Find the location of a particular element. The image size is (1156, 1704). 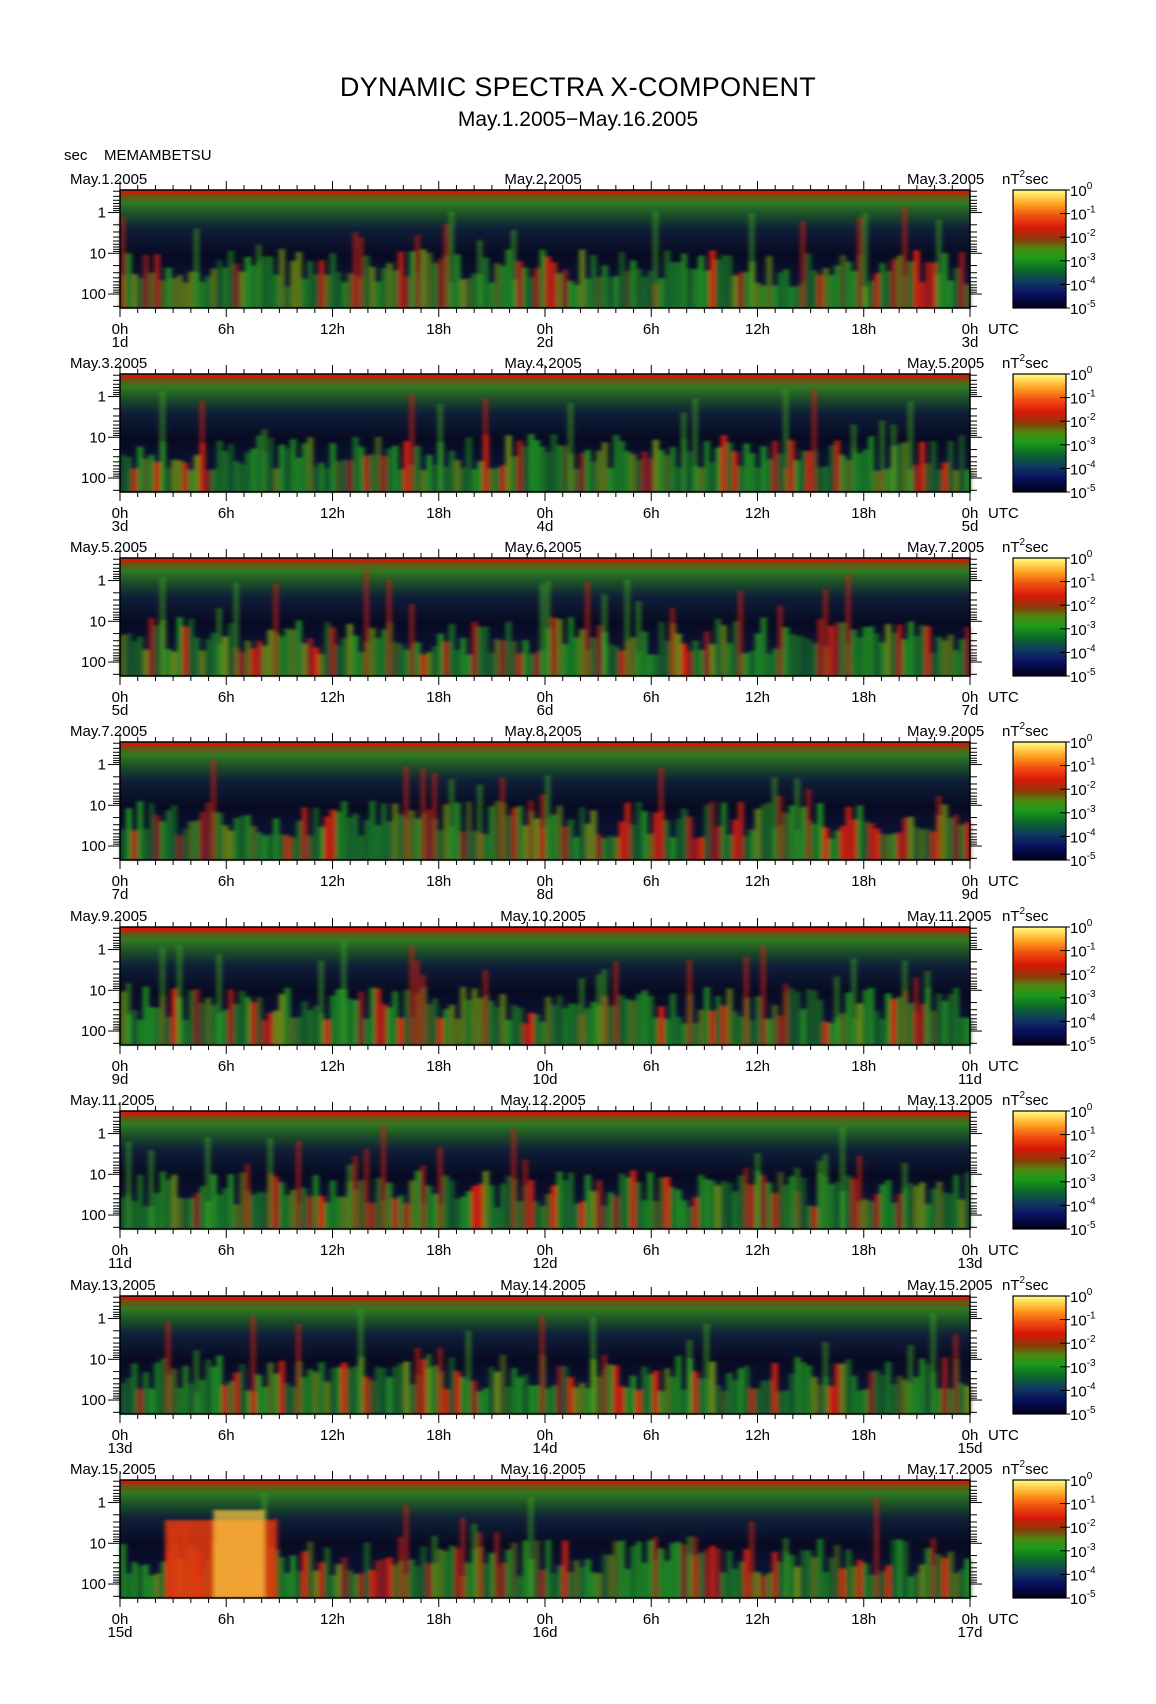

colorbar-tick-label: 10⁻² is located at coordinates (1083, 237).